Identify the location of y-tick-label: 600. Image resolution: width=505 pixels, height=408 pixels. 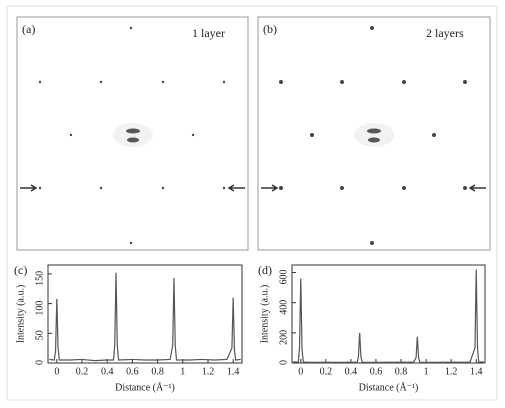
(283, 277).